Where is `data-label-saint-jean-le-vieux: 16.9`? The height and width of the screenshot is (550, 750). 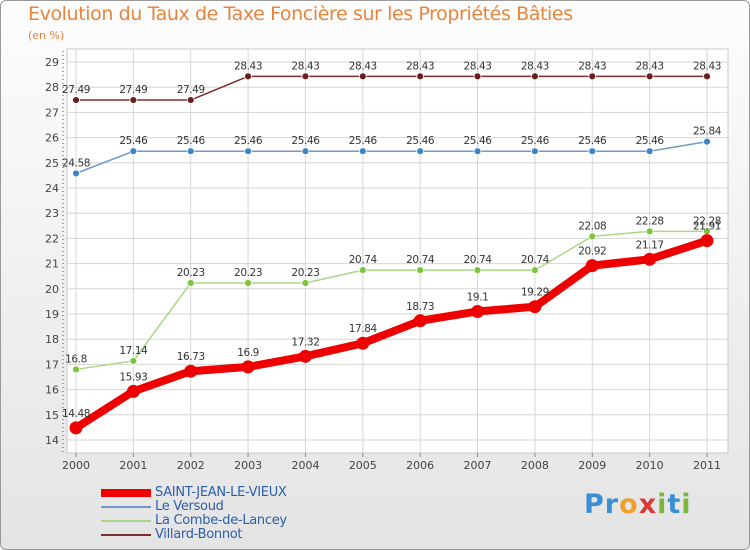
data-label-saint-jean-le-vieux: 16.9 is located at coordinates (248, 353).